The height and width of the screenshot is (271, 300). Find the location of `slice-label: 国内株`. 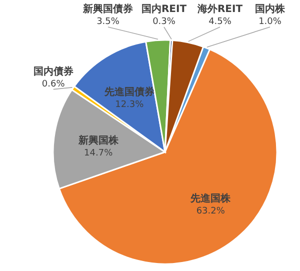

slice-label: 国内株 is located at coordinates (270, 9).